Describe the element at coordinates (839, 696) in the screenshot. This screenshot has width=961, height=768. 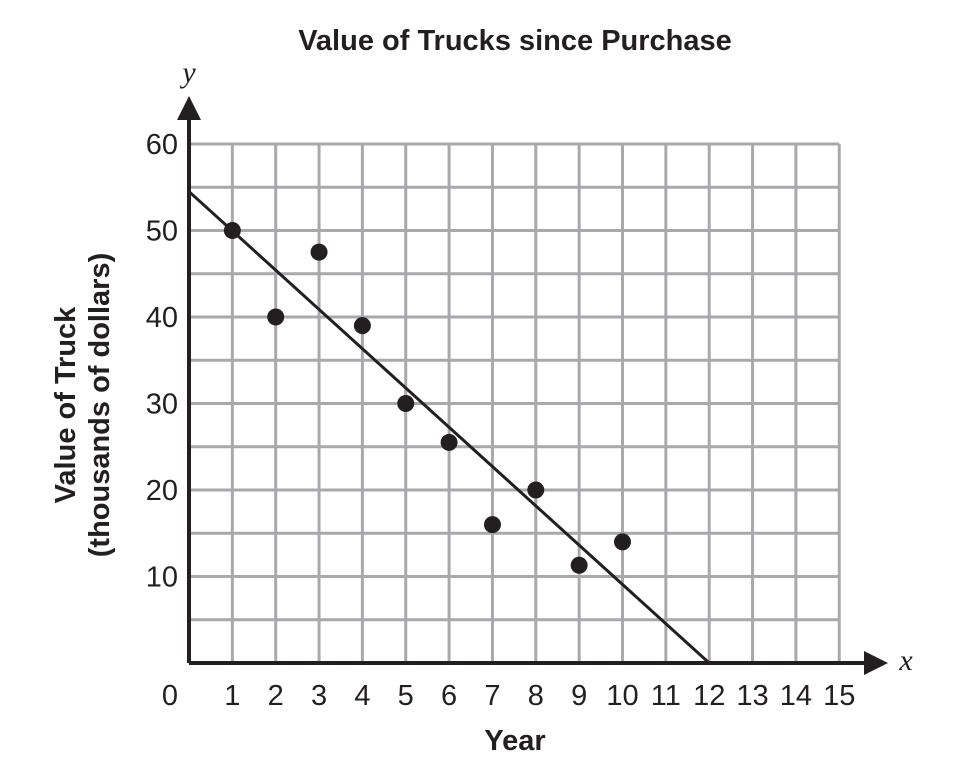
I see `x-tick-label: 15` at that location.